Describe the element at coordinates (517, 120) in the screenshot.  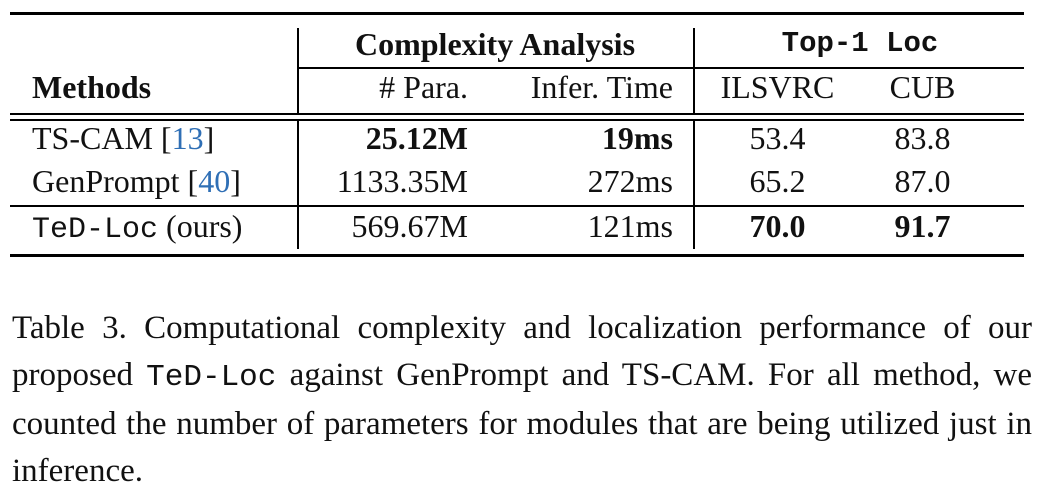
I see `header-rule-lower` at that location.